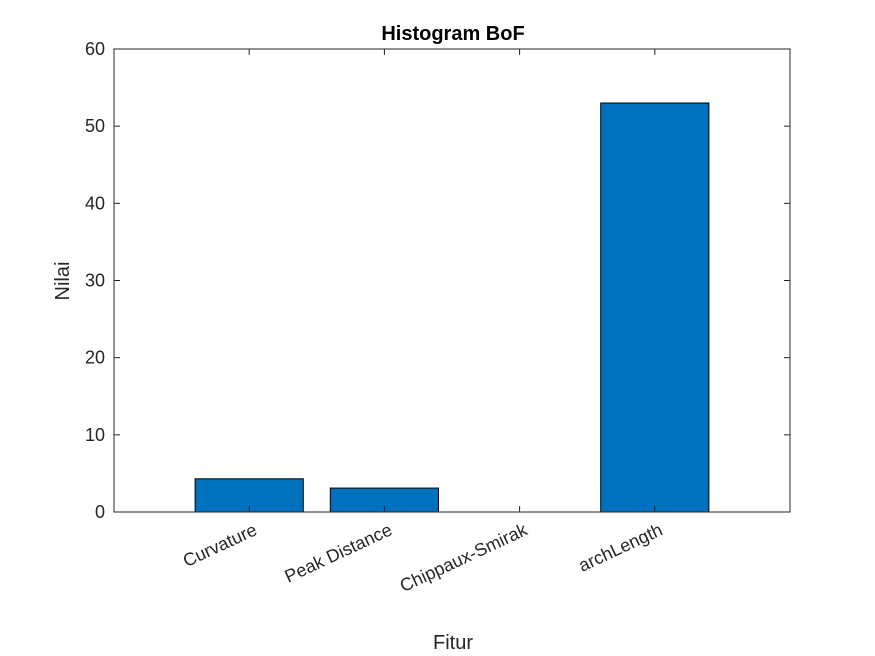 Image resolution: width=875 pixels, height=656 pixels. I want to click on y-tick-label: 60, so click(95, 49).